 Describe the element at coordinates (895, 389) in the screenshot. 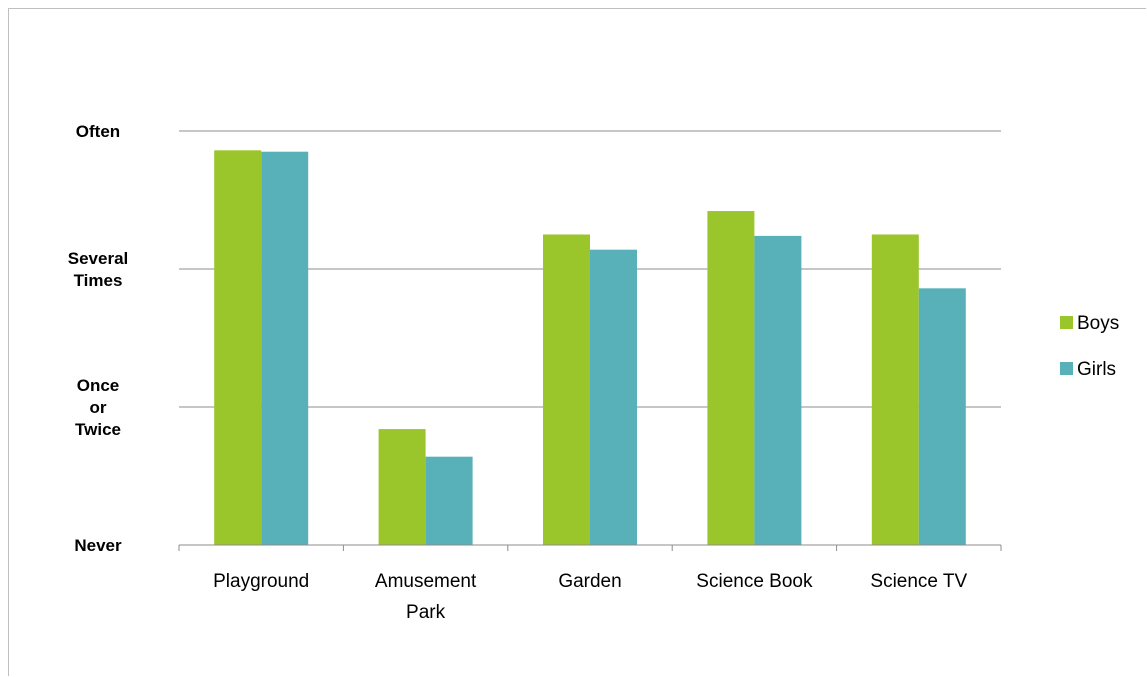

I see `bar-boys-science-tv` at that location.